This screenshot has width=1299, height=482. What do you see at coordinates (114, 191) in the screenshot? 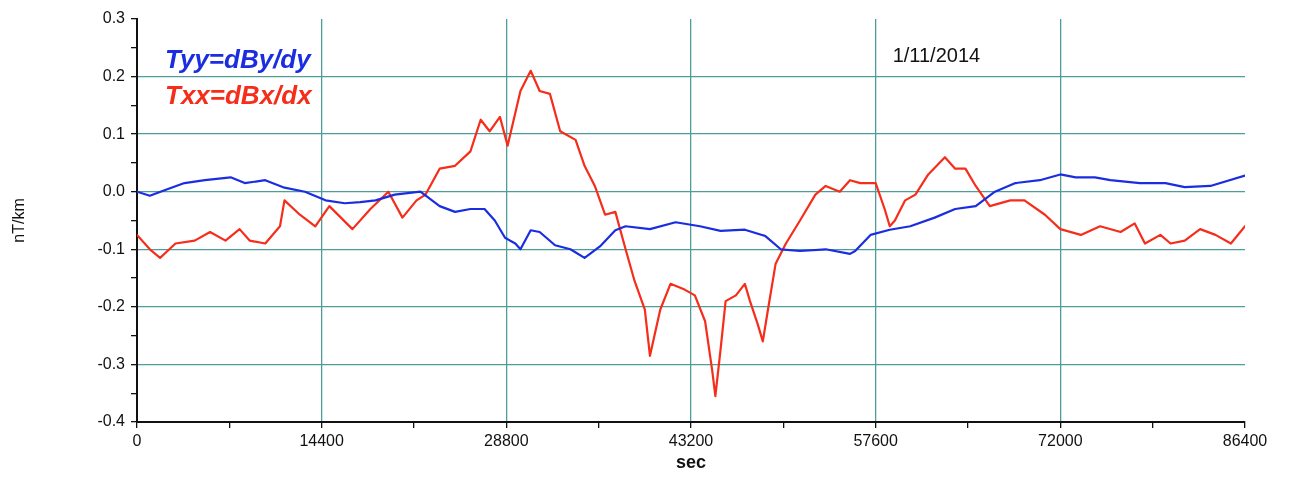
I see `y-tick-label: 0.0` at bounding box center [114, 191].